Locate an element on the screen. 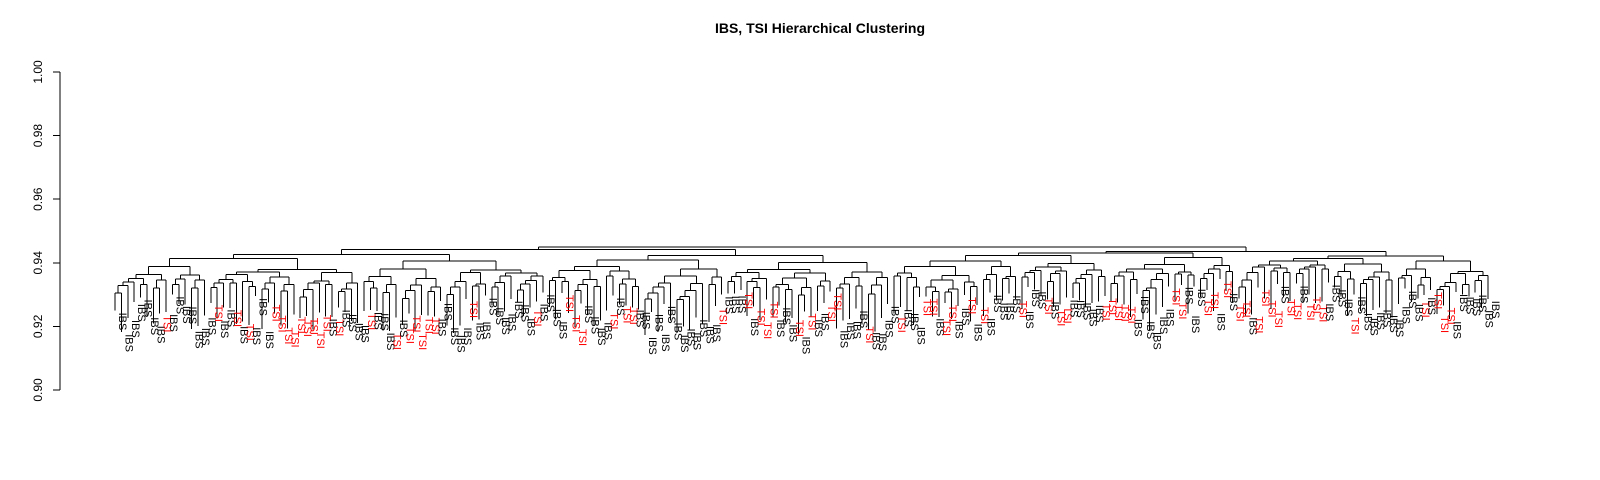 Image resolution: width=1600 pixels, height=480 pixels. y-tick-label: 0.92 is located at coordinates (38, 326).